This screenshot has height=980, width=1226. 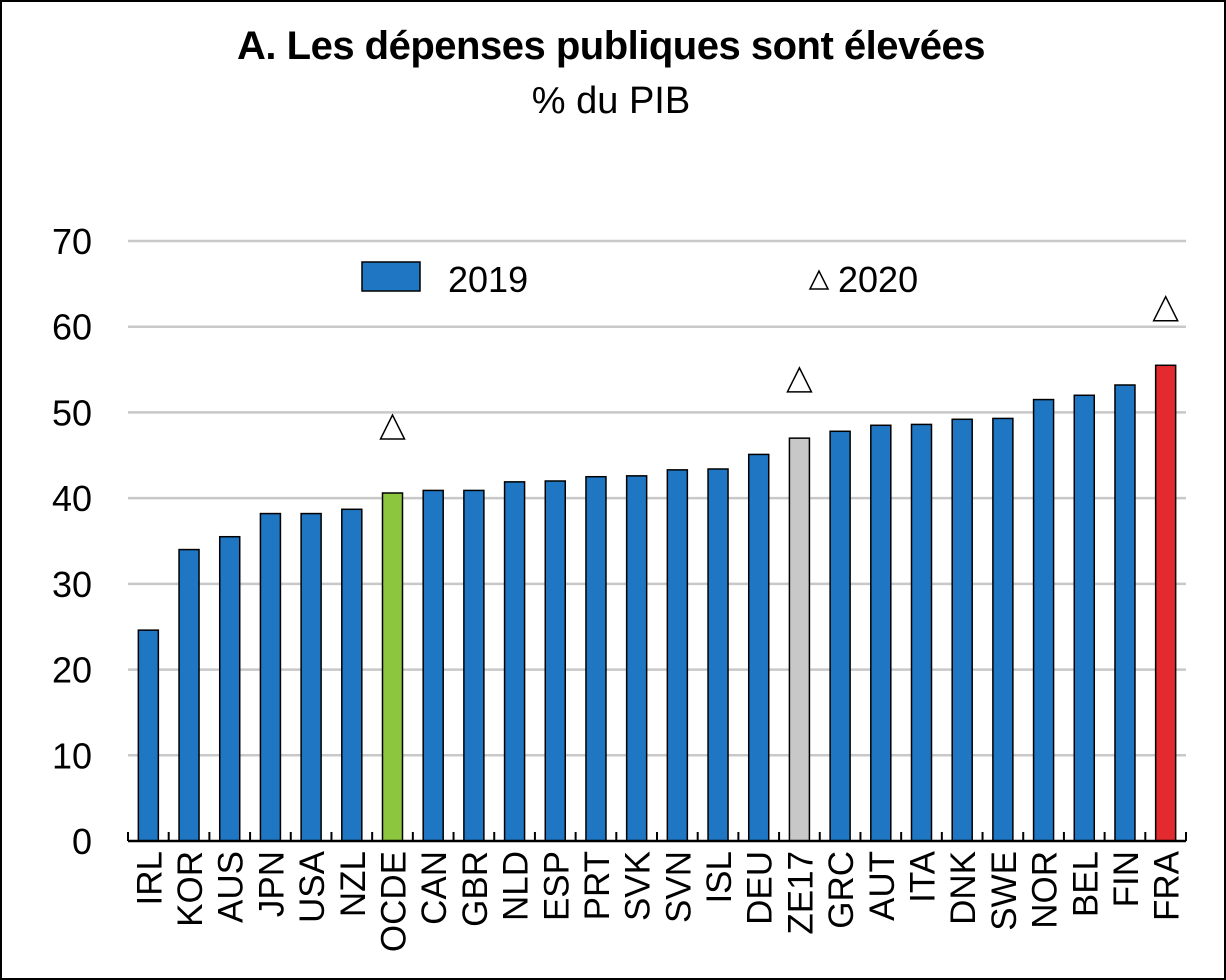 I want to click on x-tick-label: NLD, so click(x=516, y=886).